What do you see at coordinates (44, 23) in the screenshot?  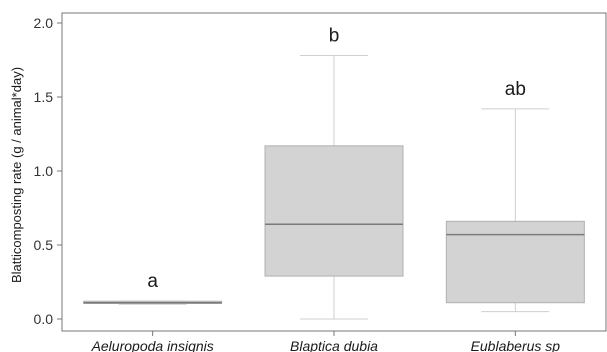 I see `y-tick-label: 2.0` at bounding box center [44, 23].